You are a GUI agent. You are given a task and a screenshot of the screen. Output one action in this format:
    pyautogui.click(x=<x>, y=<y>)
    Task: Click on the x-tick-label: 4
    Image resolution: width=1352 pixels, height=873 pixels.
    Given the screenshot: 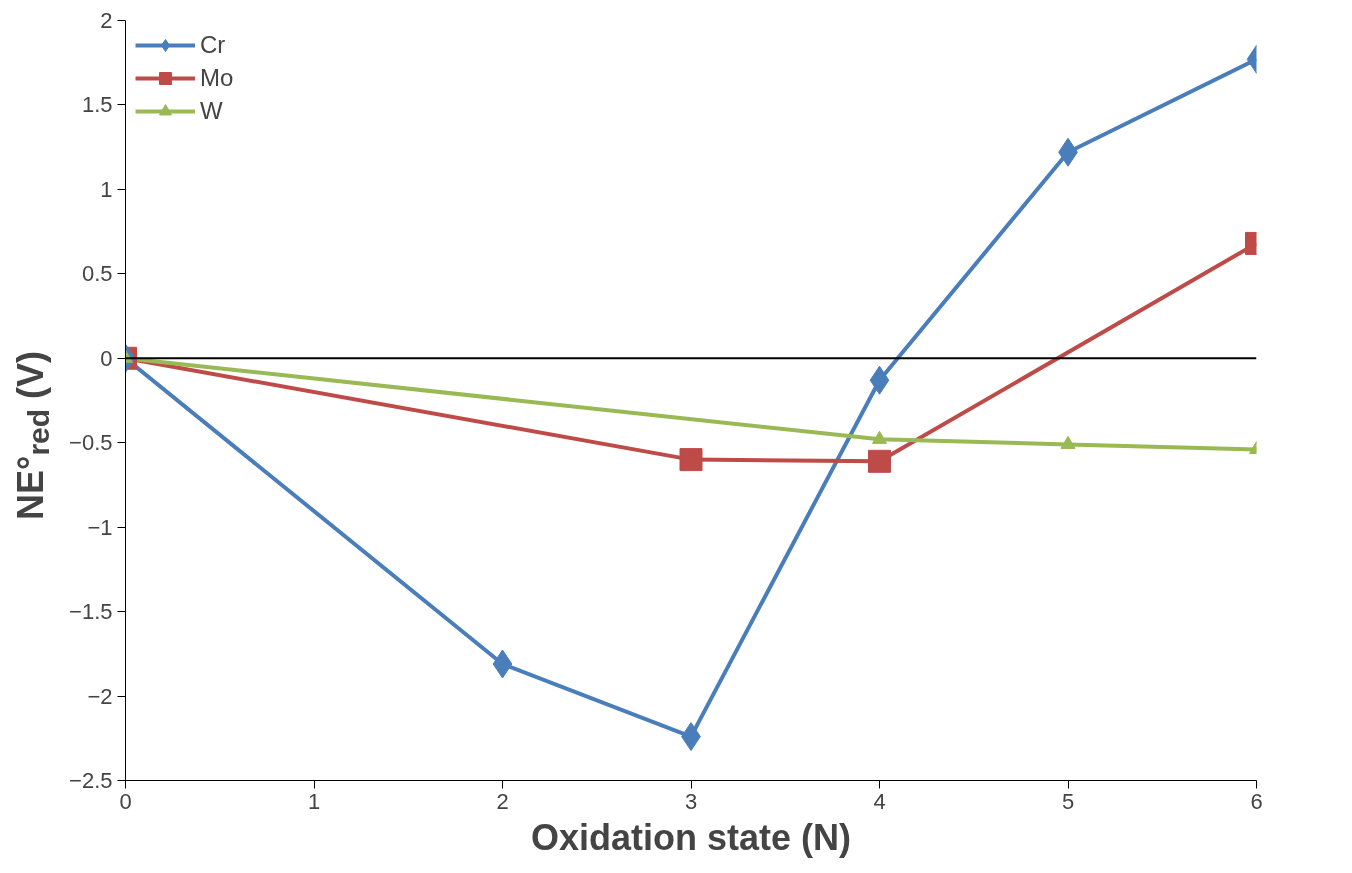 What is the action you would take?
    pyautogui.click(x=879, y=801)
    